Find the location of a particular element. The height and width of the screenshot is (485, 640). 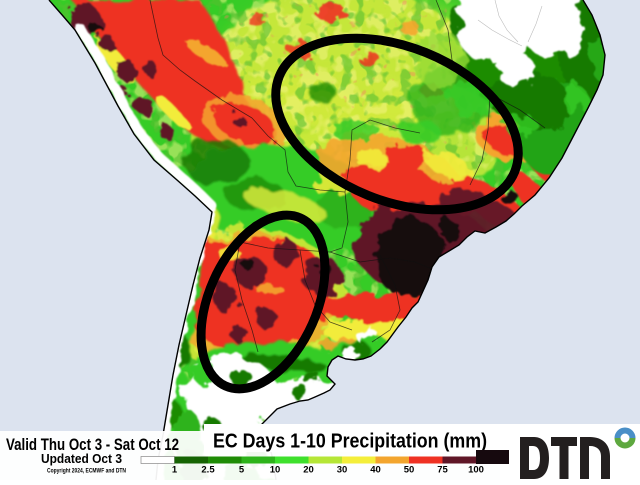

svg-text: 5 is located at coordinates (242, 470).